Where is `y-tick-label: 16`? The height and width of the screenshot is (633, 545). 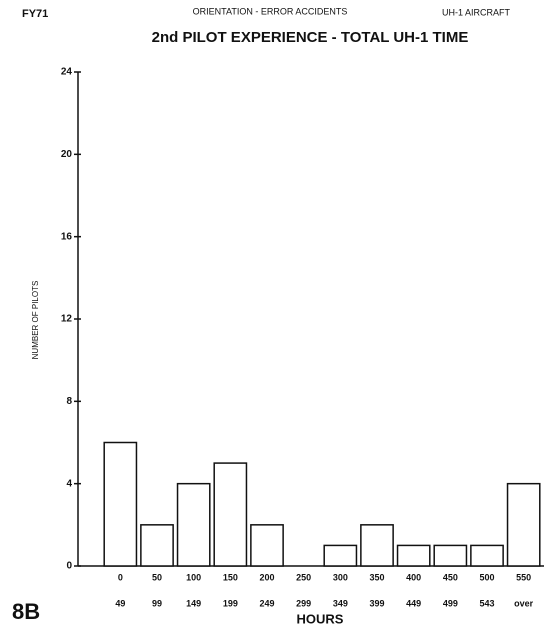
y-tick-label: 16 is located at coordinates (67, 236).